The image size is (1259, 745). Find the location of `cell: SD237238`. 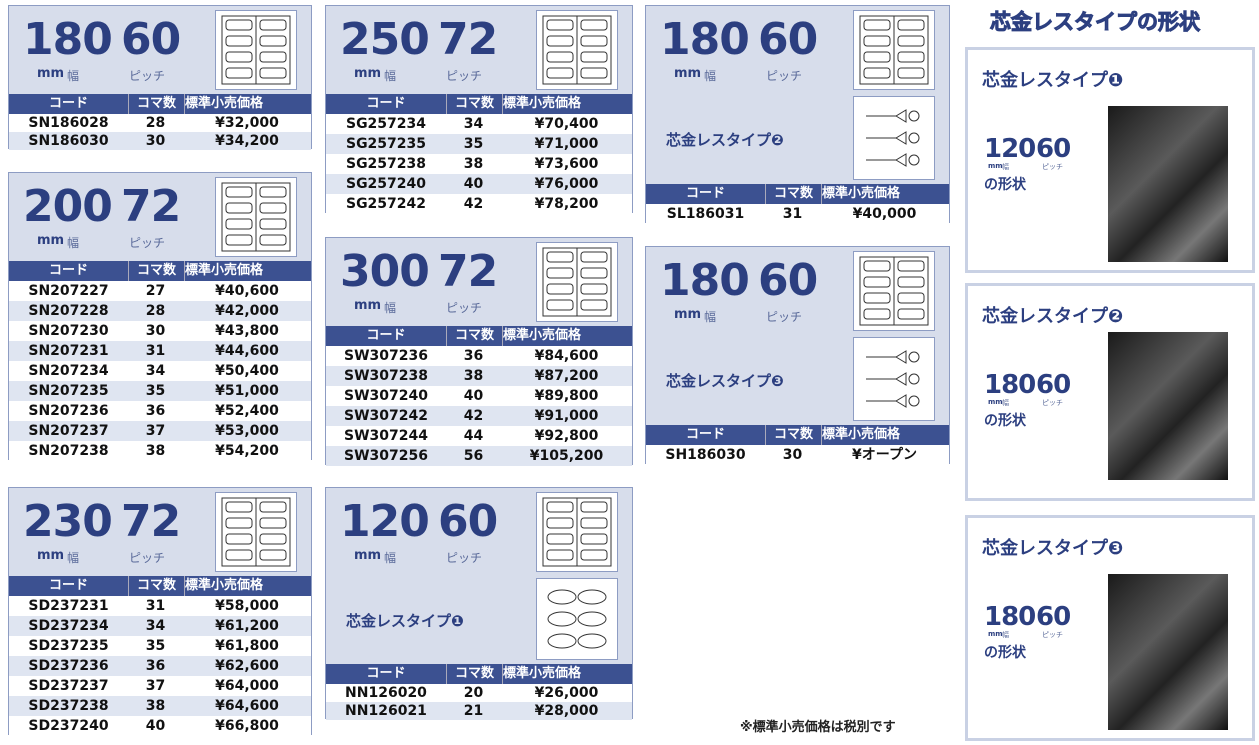

cell: SD237238 is located at coordinates (68, 706).